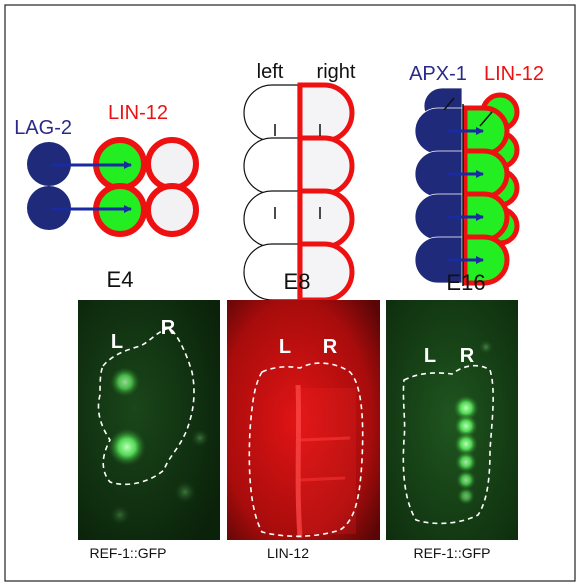 The image size is (580, 586). What do you see at coordinates (49, 208) in the screenshot?
I see `lag2-cell-bottom` at bounding box center [49, 208].